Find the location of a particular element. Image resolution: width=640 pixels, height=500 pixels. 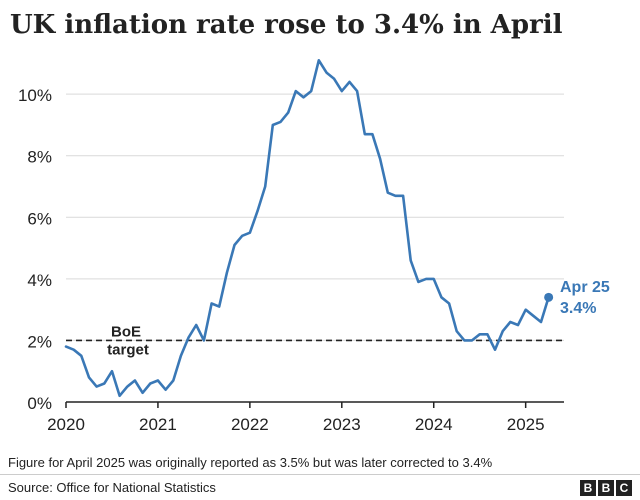

boe-target-label: BoE is located at coordinates (126, 331).